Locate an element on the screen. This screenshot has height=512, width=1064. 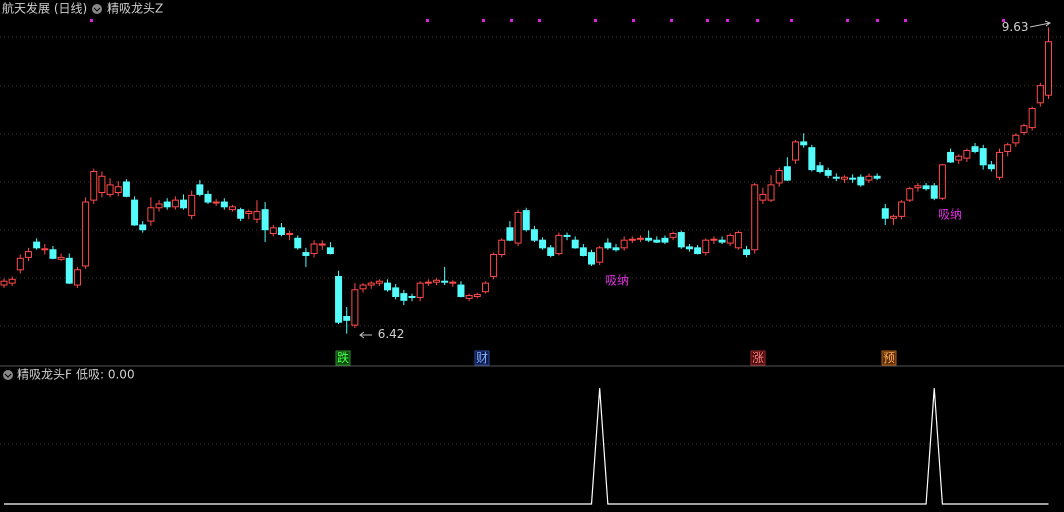
max-arrow is located at coordinates (1040, 24).